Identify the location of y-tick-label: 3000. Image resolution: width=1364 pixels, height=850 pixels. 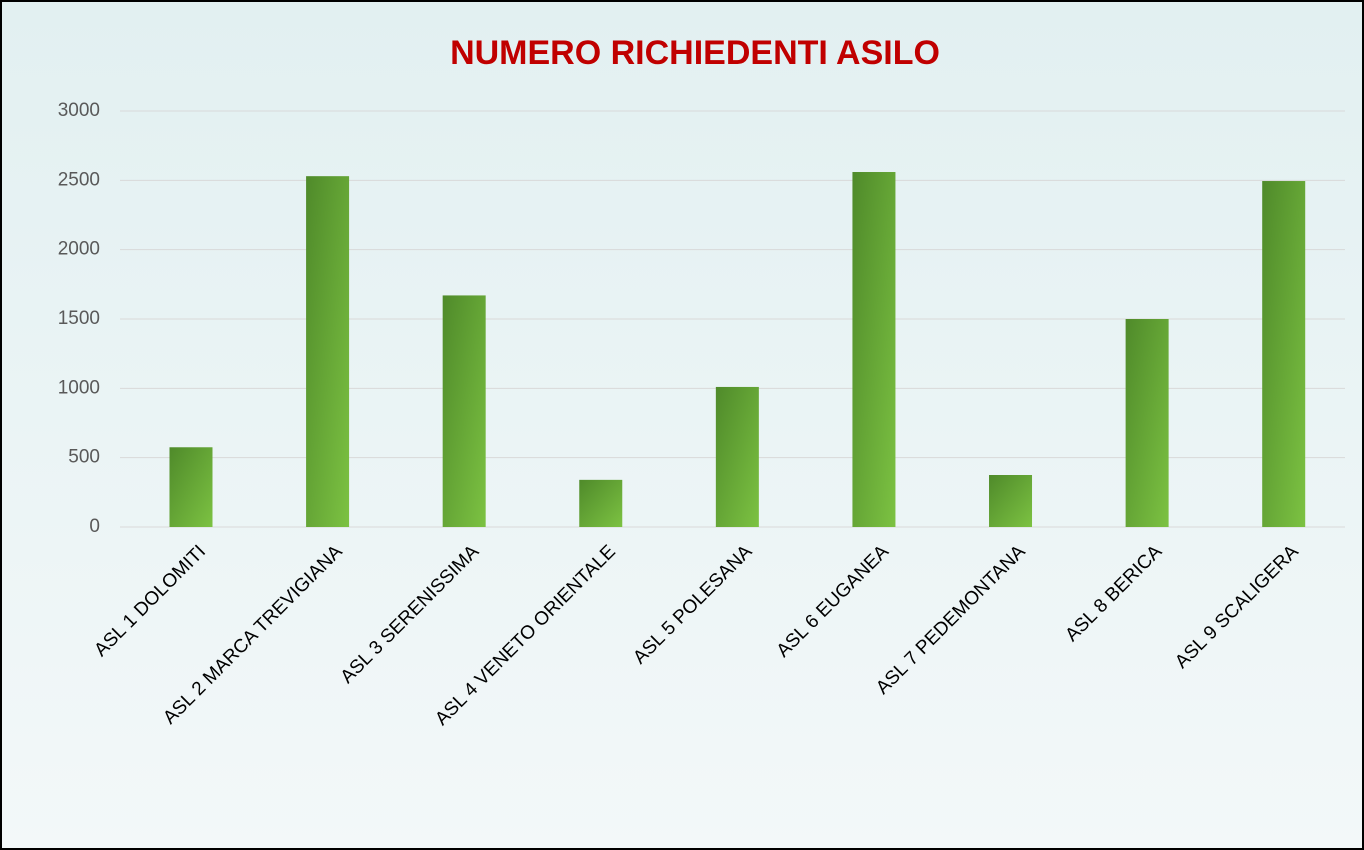
(79, 110).